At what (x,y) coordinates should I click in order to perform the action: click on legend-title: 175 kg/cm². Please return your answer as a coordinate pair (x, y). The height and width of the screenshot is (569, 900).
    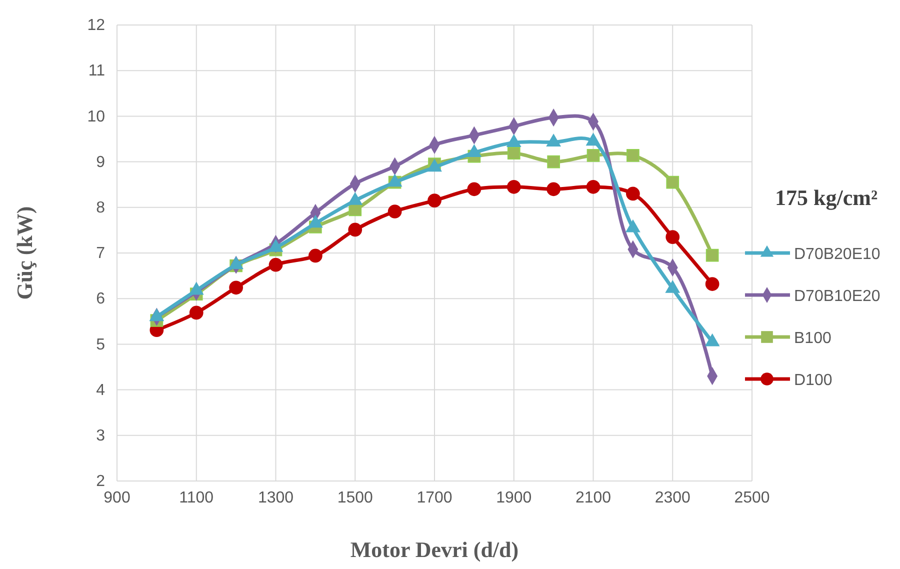
    Looking at the image, I should click on (826, 197).